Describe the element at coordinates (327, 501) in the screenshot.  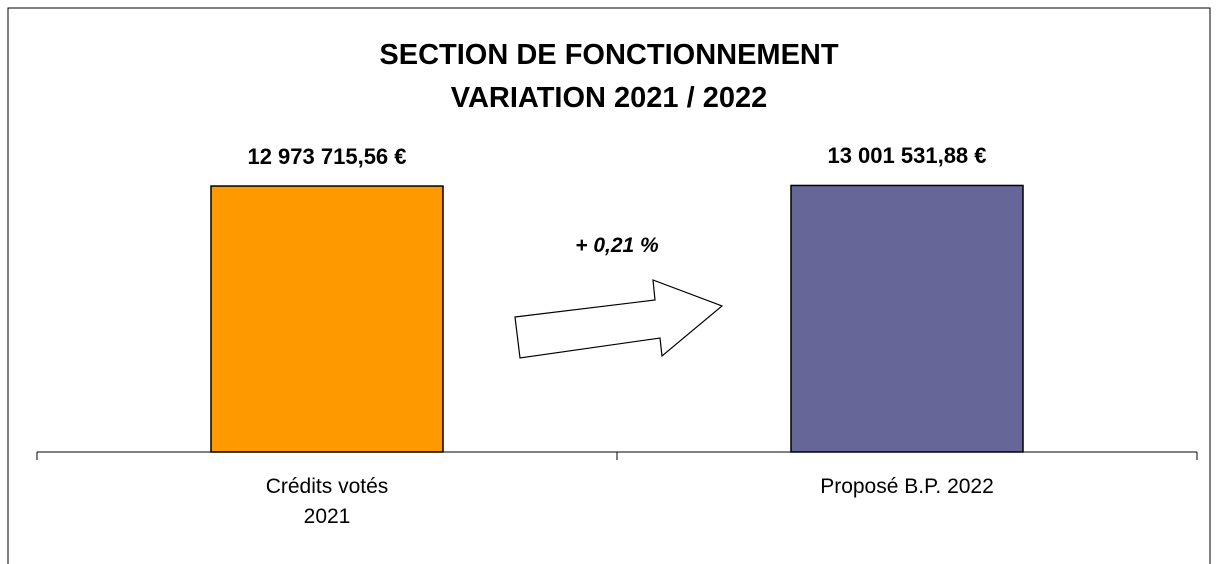
I see `x-tick-label: Crédits votés 2021` at that location.